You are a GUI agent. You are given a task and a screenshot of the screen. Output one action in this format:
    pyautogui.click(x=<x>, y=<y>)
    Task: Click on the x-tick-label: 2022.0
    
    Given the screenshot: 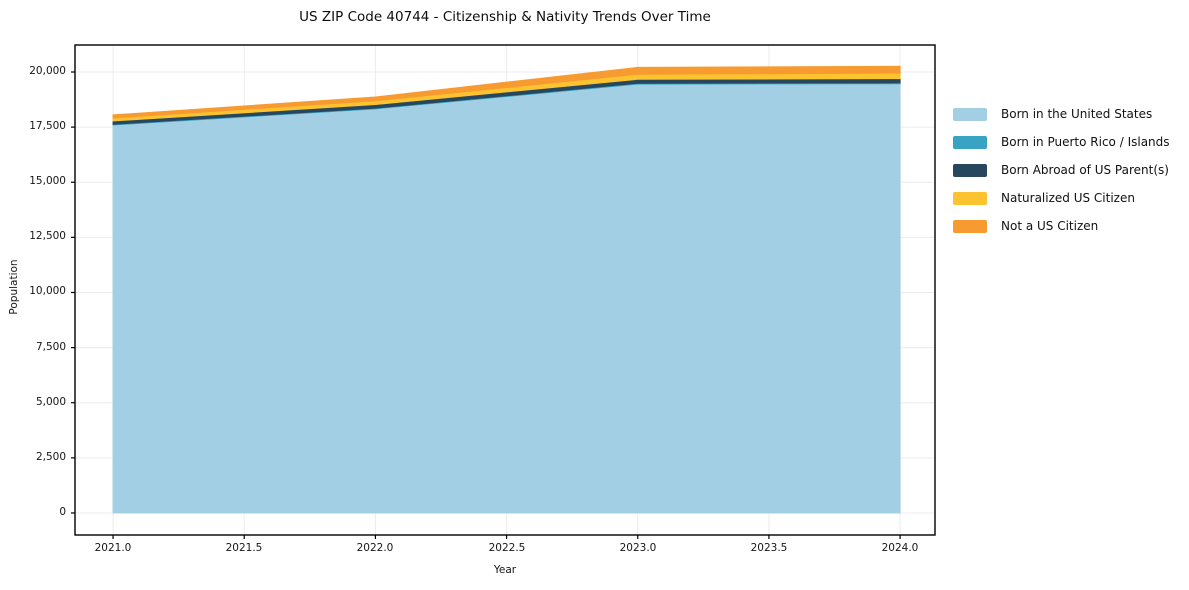 What is the action you would take?
    pyautogui.click(x=375, y=548)
    